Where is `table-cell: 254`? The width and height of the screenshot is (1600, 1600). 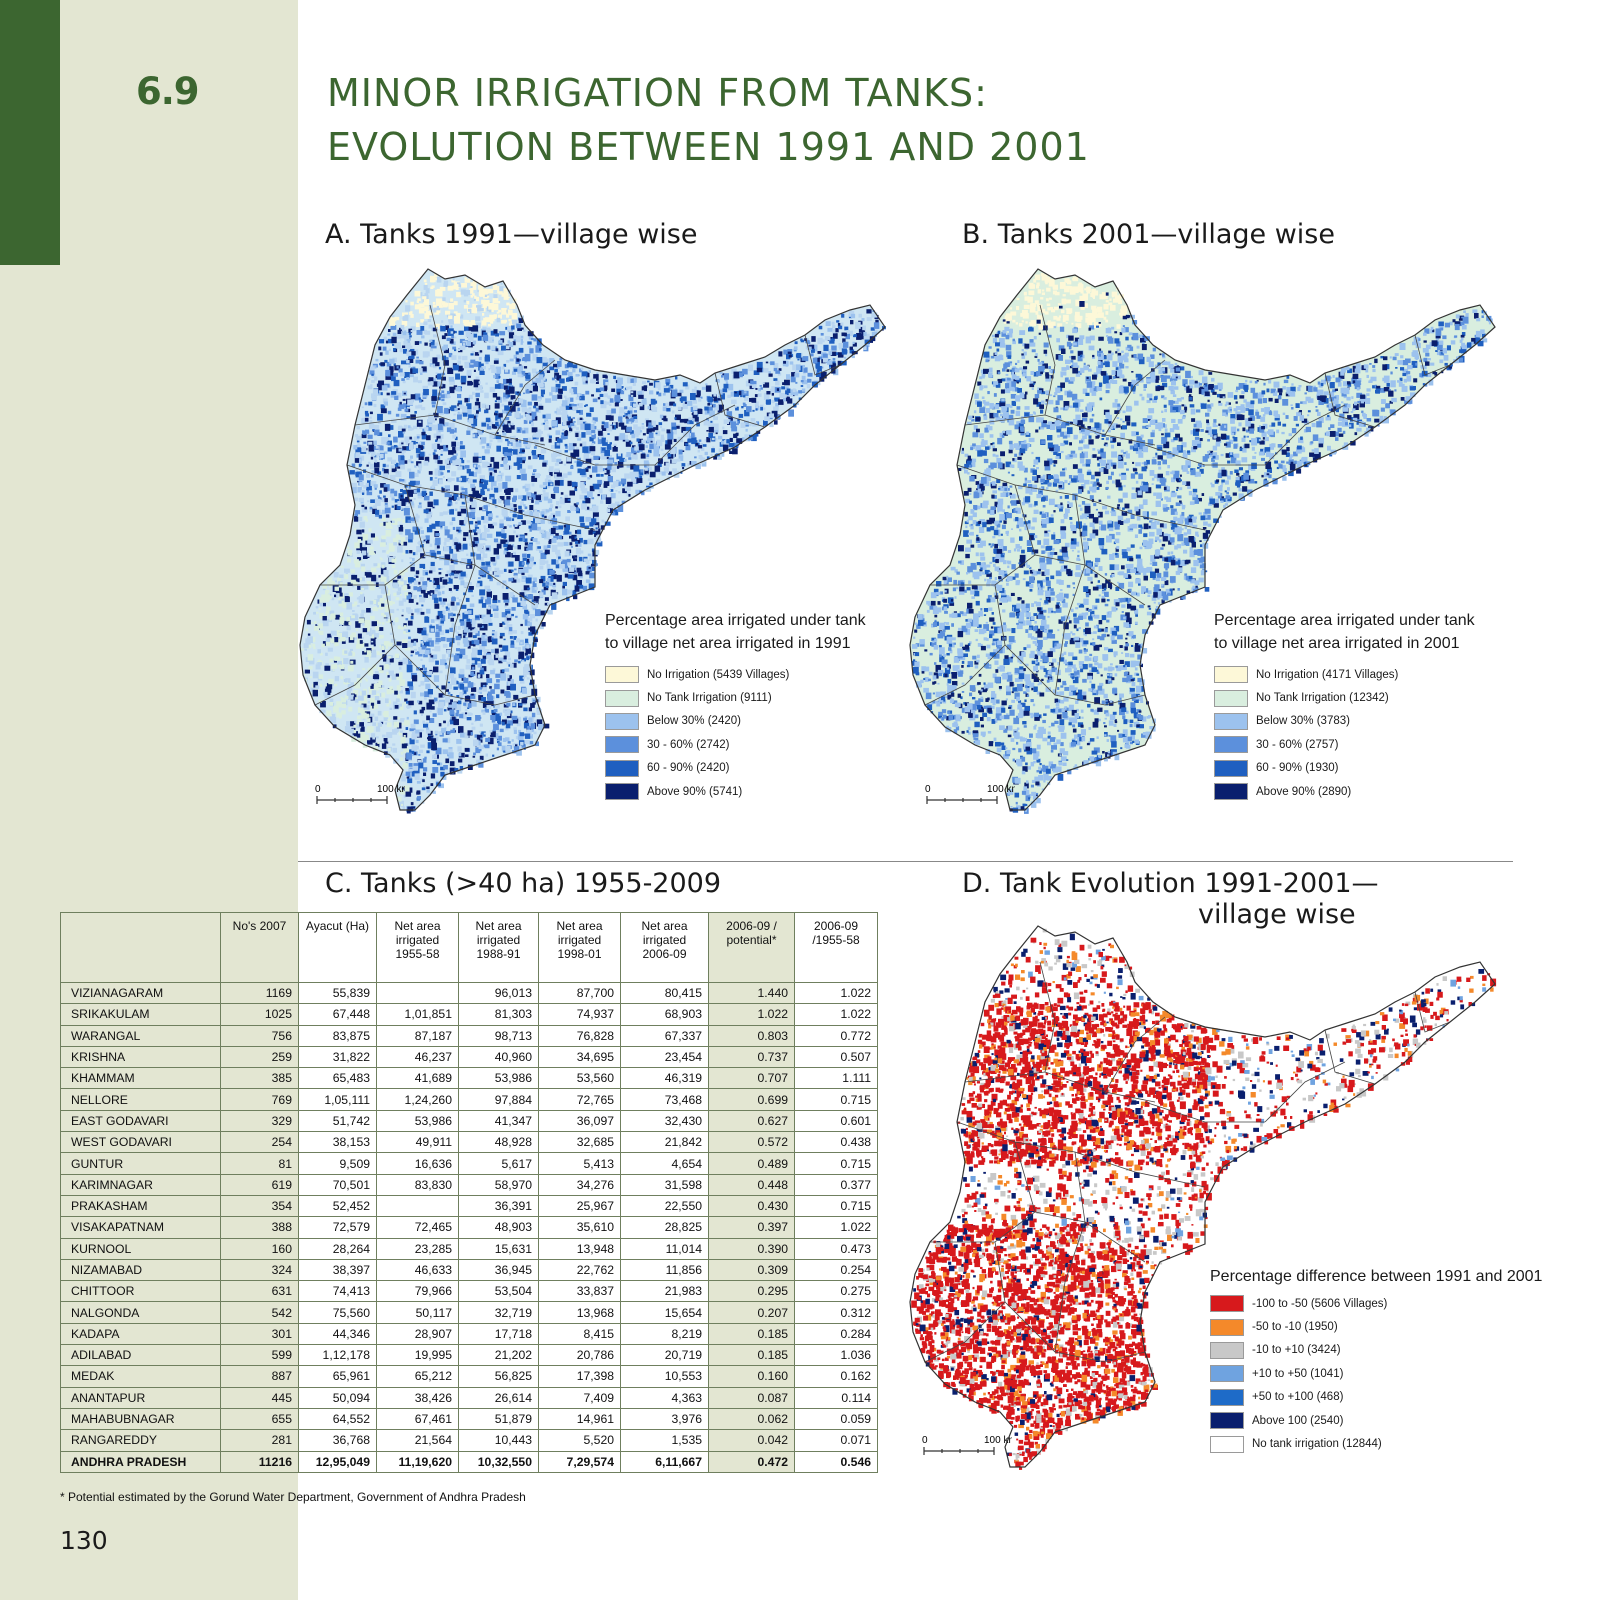 table-cell: 254 is located at coordinates (259, 1142).